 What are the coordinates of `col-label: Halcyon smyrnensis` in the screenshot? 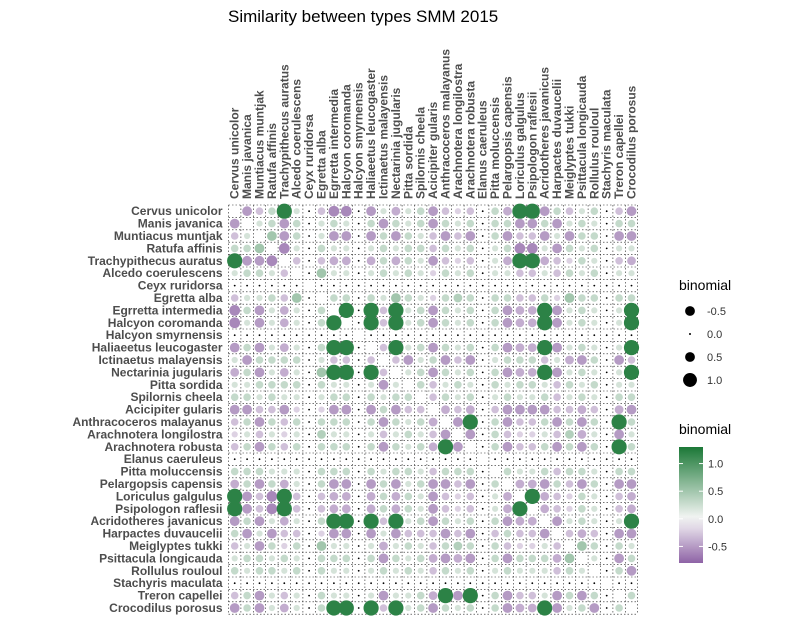 It's located at (359, 140).